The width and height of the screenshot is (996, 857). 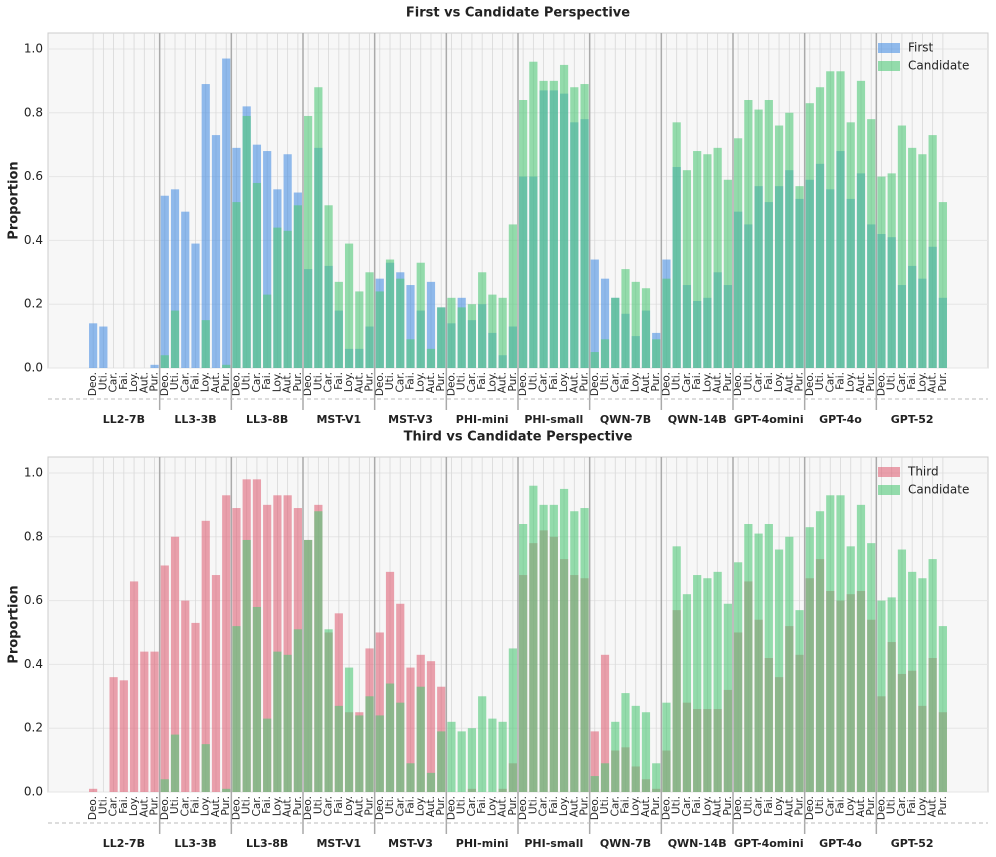 What do you see at coordinates (33, 48) in the screenshot?
I see `y-tick-label: 1.0` at bounding box center [33, 48].